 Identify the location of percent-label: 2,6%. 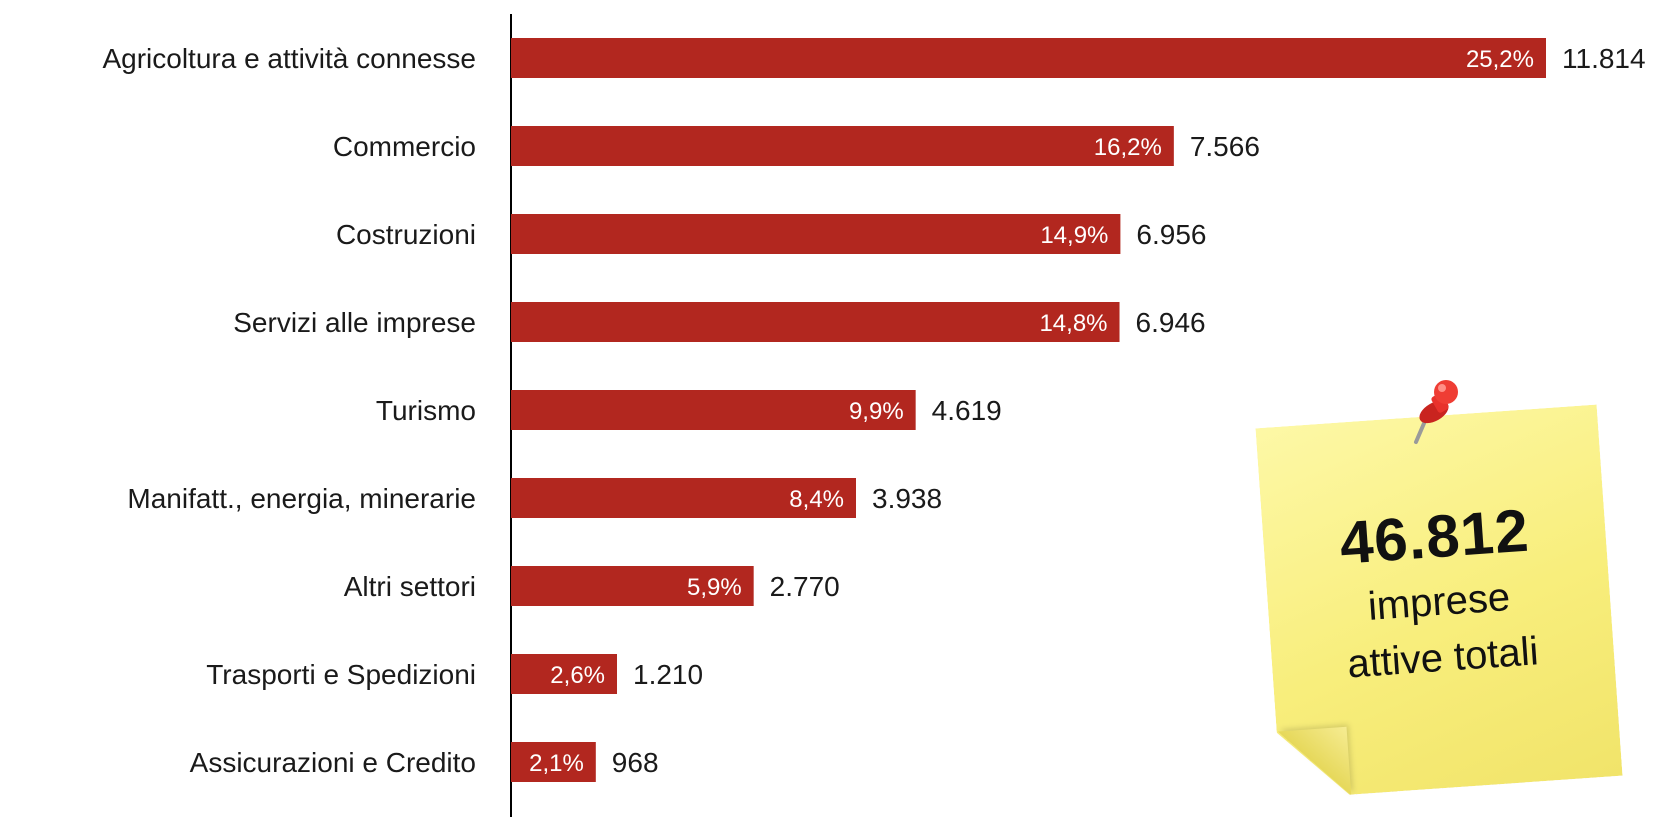
(577, 675).